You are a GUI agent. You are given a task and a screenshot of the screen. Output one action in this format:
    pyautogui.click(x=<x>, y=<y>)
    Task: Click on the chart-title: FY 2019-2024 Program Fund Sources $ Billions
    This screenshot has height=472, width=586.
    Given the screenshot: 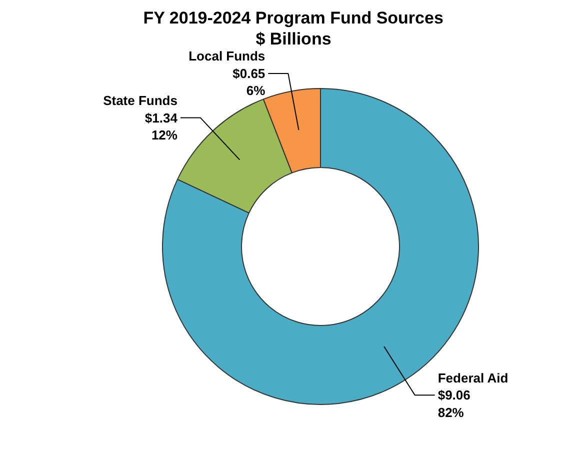 What is the action you would take?
    pyautogui.click(x=293, y=28)
    